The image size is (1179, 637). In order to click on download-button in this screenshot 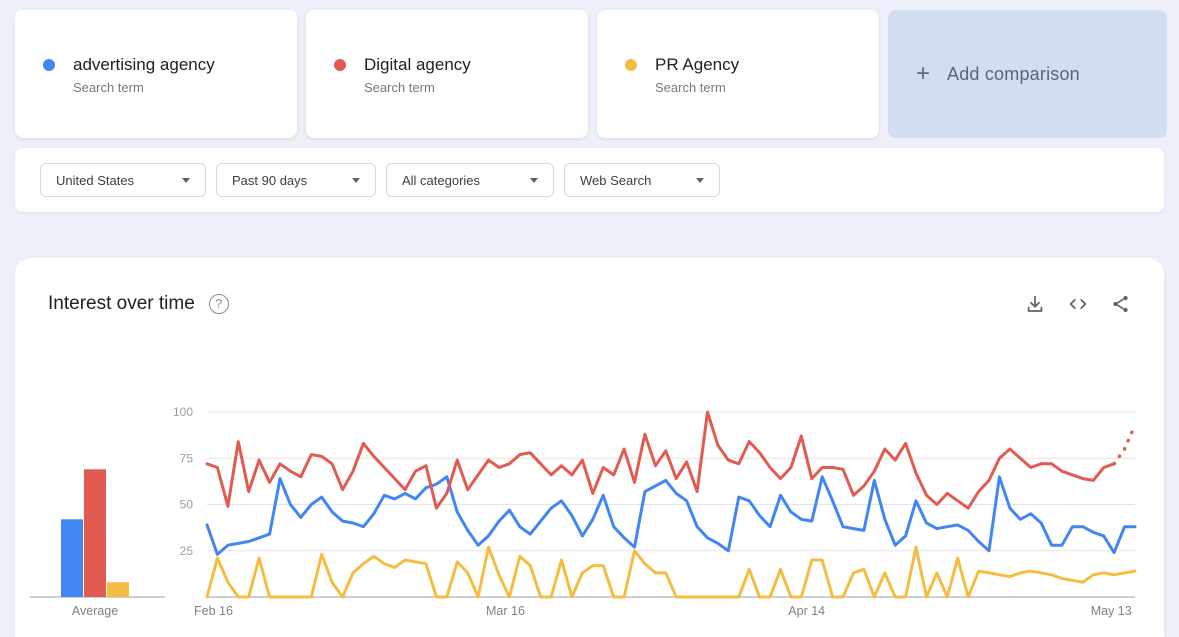, I will do `click(1035, 304)`.